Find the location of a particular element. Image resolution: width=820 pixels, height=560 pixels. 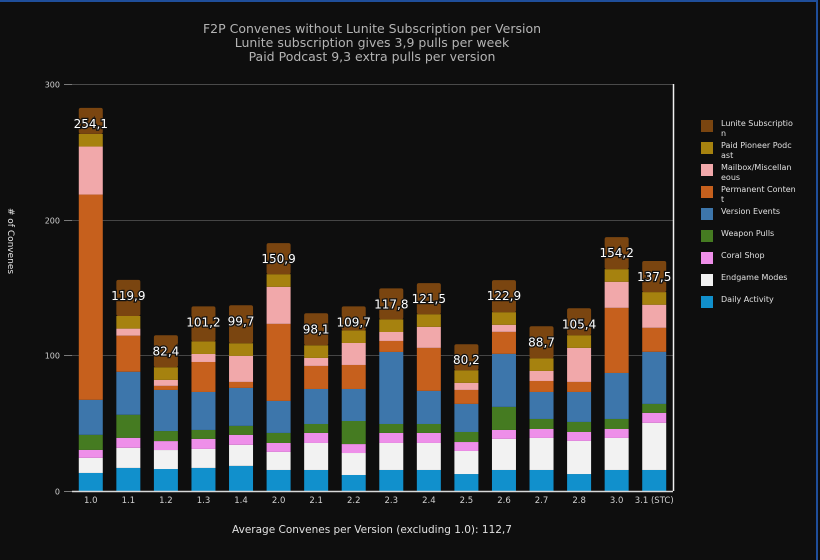

x-tick-label: 2.2 is located at coordinates (354, 501).